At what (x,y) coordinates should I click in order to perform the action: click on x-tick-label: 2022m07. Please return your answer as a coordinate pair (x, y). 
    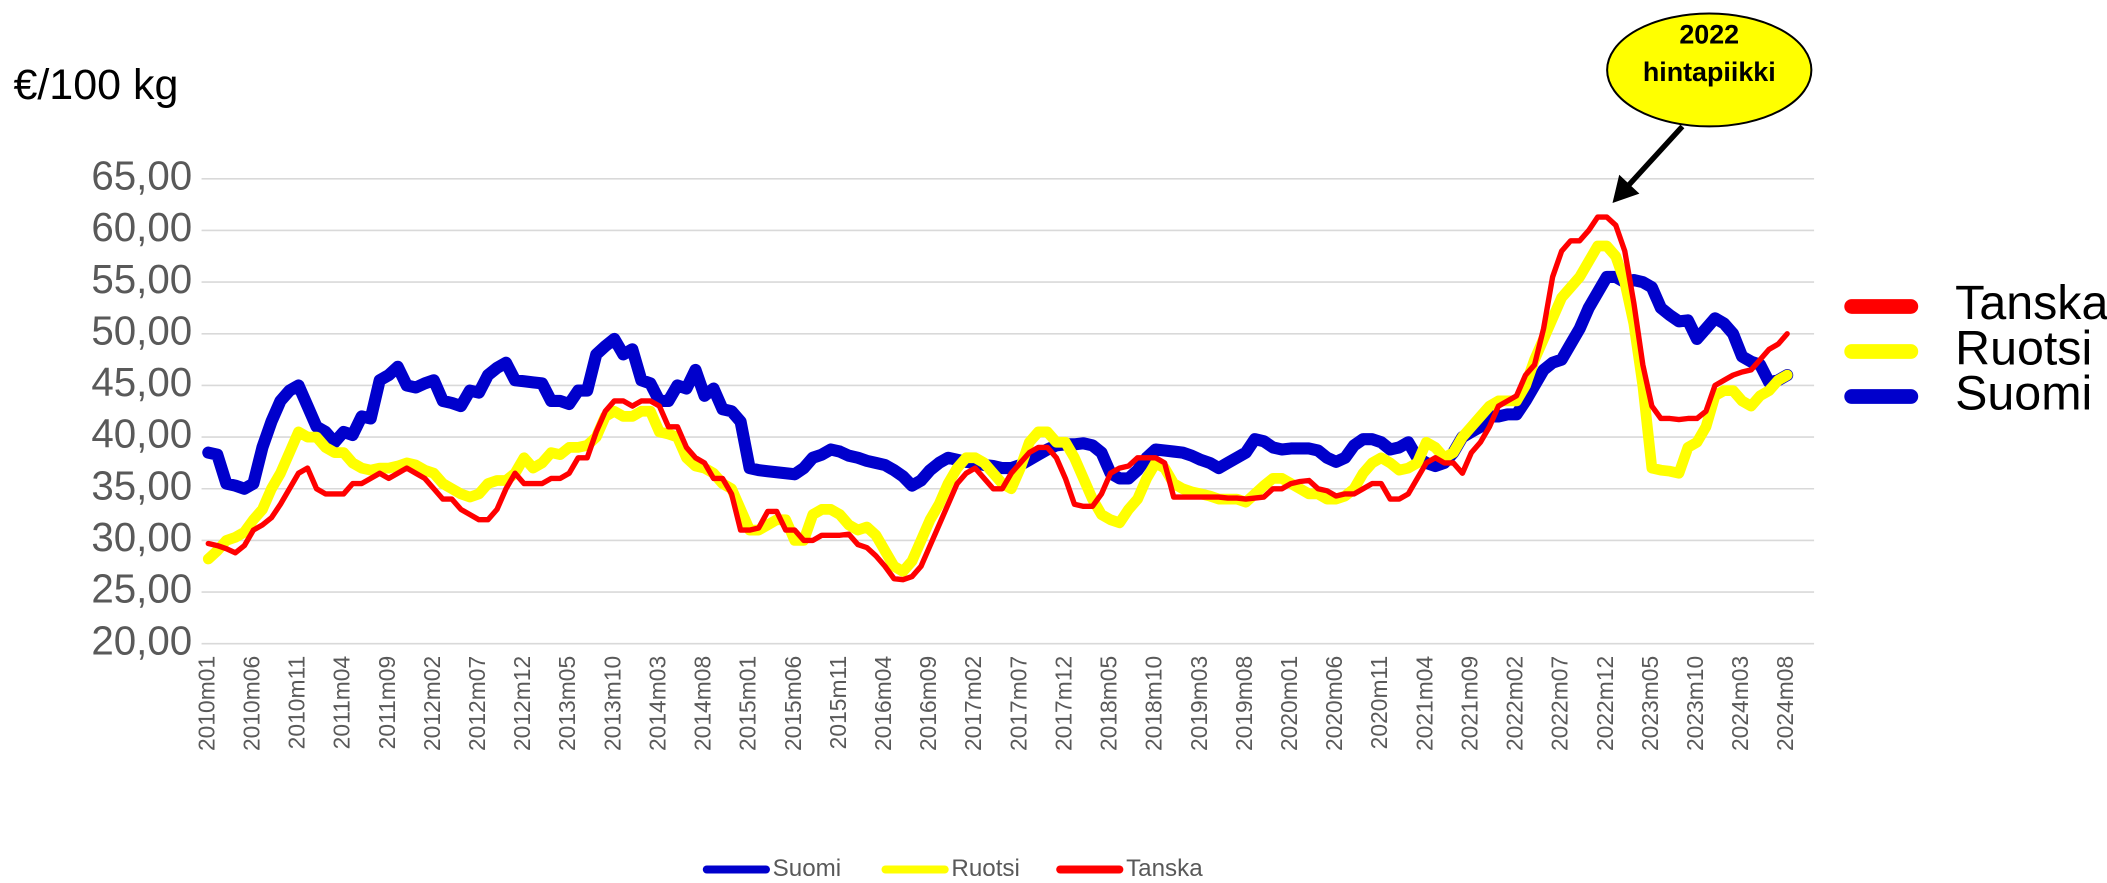
    Looking at the image, I should click on (1560, 703).